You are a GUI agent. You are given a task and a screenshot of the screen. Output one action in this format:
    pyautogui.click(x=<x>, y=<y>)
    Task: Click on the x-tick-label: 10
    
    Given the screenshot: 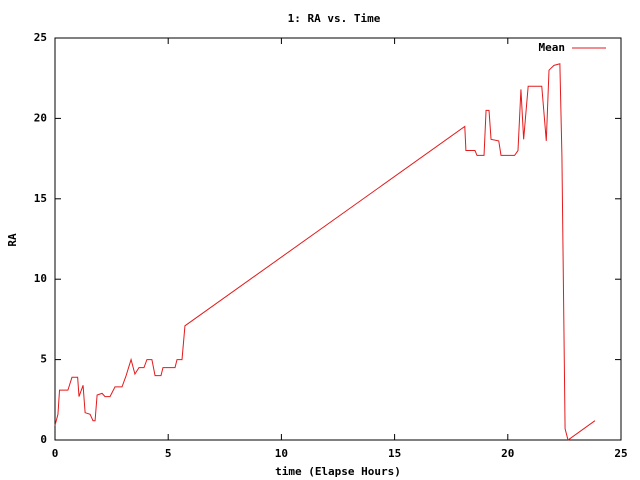 What is the action you would take?
    pyautogui.click(x=281, y=453)
    